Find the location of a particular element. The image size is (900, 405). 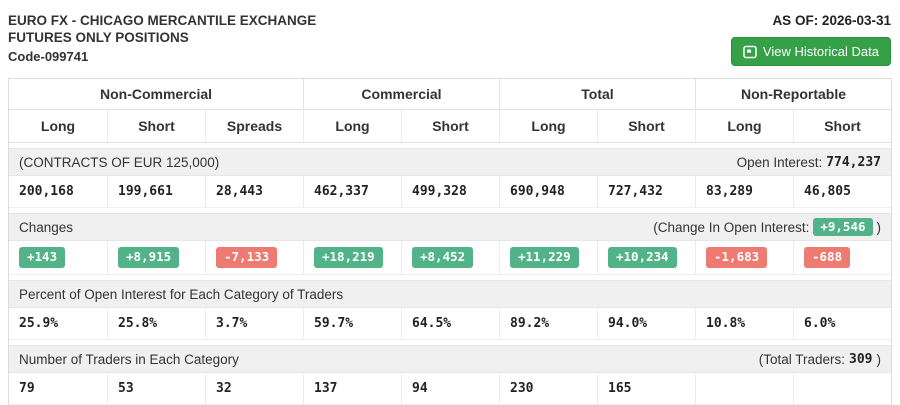

percent-cell: 25.9% is located at coordinates (39, 323).